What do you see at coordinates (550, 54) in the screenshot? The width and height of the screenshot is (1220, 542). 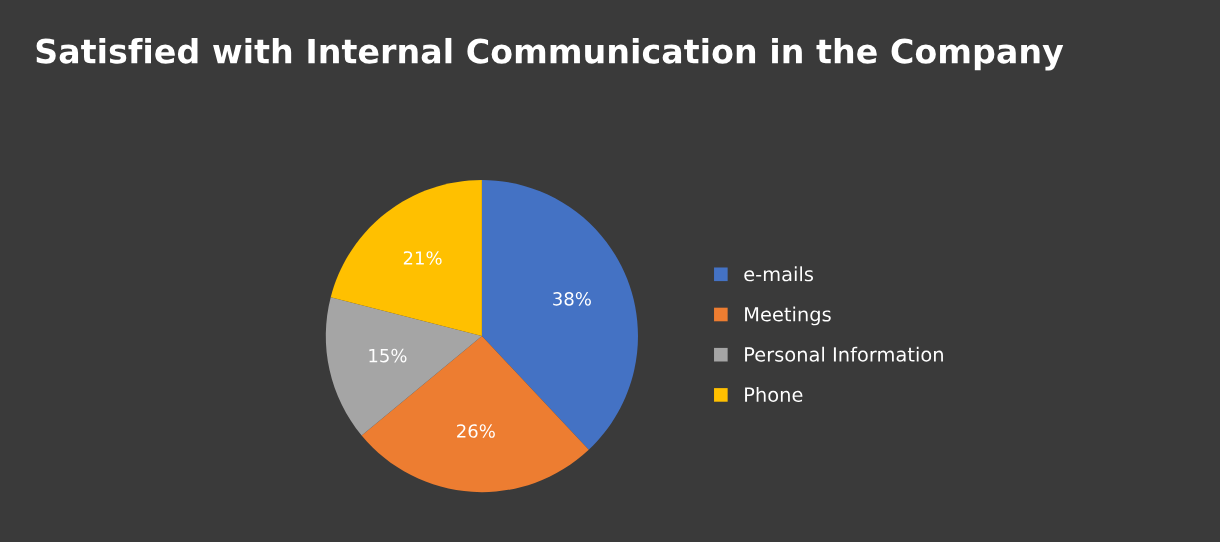 I see `chart-title: Satisfied with Internal Communication in the Company` at bounding box center [550, 54].